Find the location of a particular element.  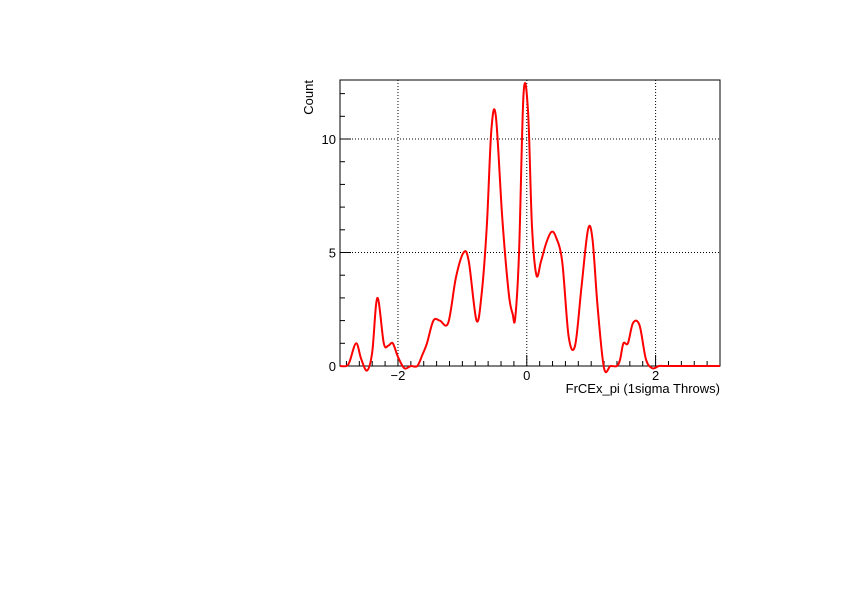

y-tick-label: 0 is located at coordinates (332, 366).